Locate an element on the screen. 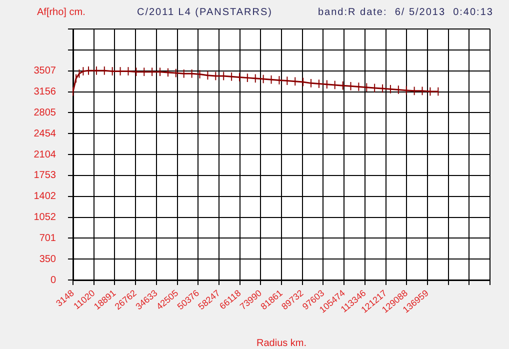  y-tick-label: 350 is located at coordinates (47, 259).